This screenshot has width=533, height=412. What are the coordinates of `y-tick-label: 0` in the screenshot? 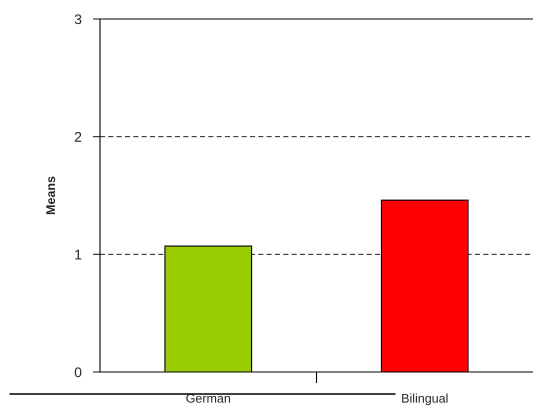 It's located at (78, 372).